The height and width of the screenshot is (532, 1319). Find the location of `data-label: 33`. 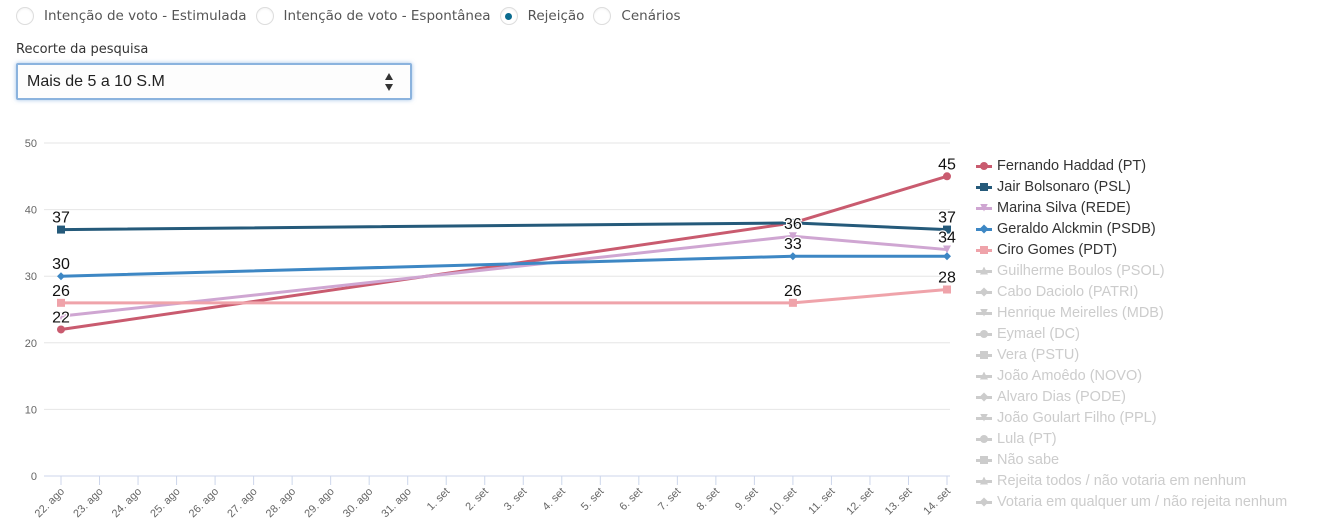

data-label: 33 is located at coordinates (793, 244).